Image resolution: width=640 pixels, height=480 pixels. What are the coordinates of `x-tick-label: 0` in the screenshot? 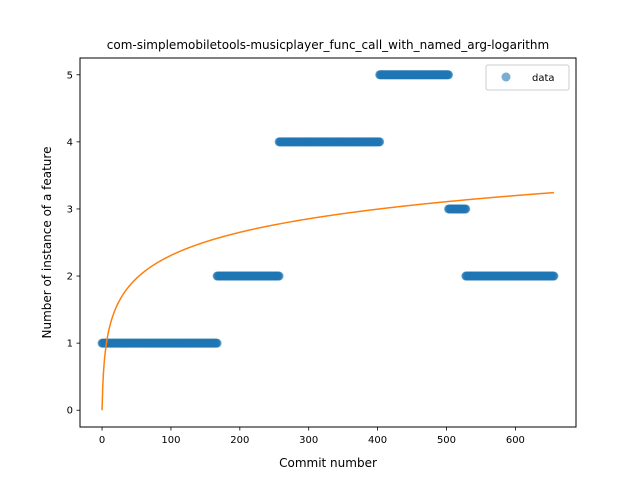 It's located at (102, 440).